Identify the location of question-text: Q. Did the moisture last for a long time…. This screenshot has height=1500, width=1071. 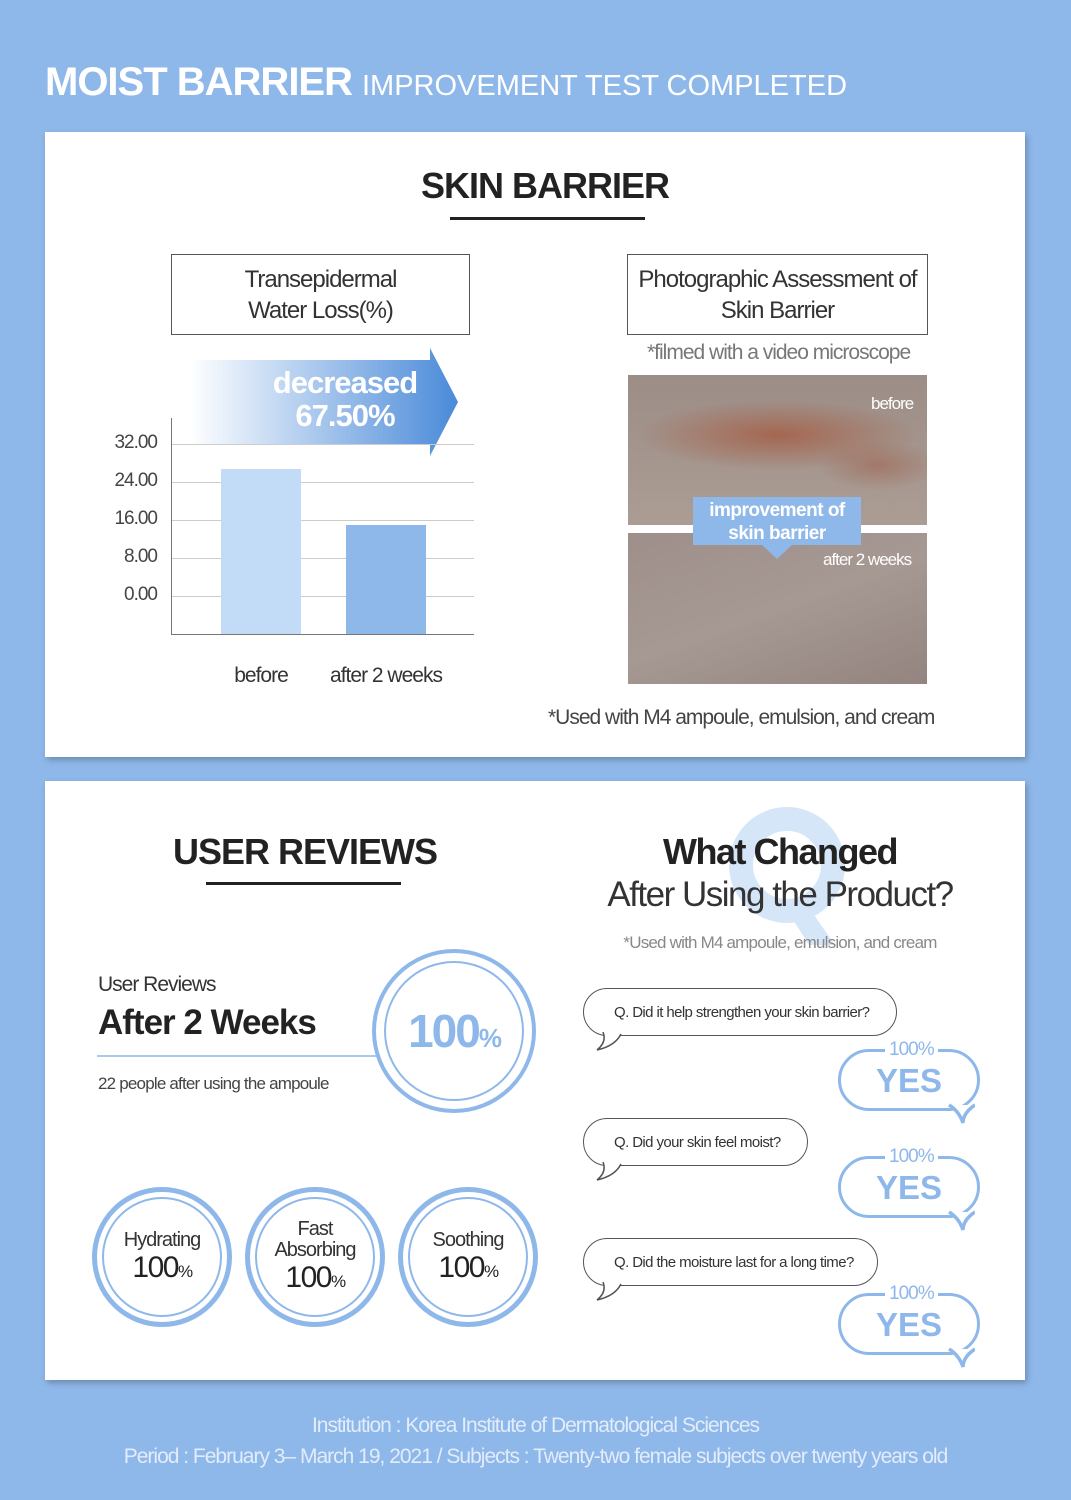
(734, 1262).